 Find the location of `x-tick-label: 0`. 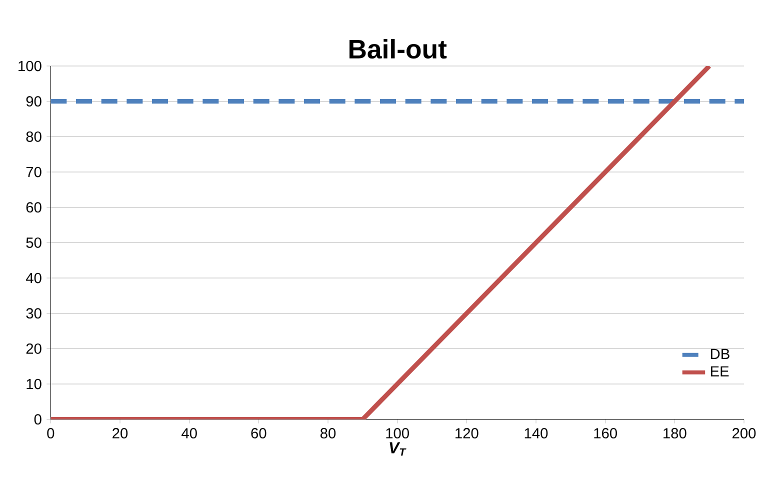

x-tick-label: 0 is located at coordinates (50, 433).